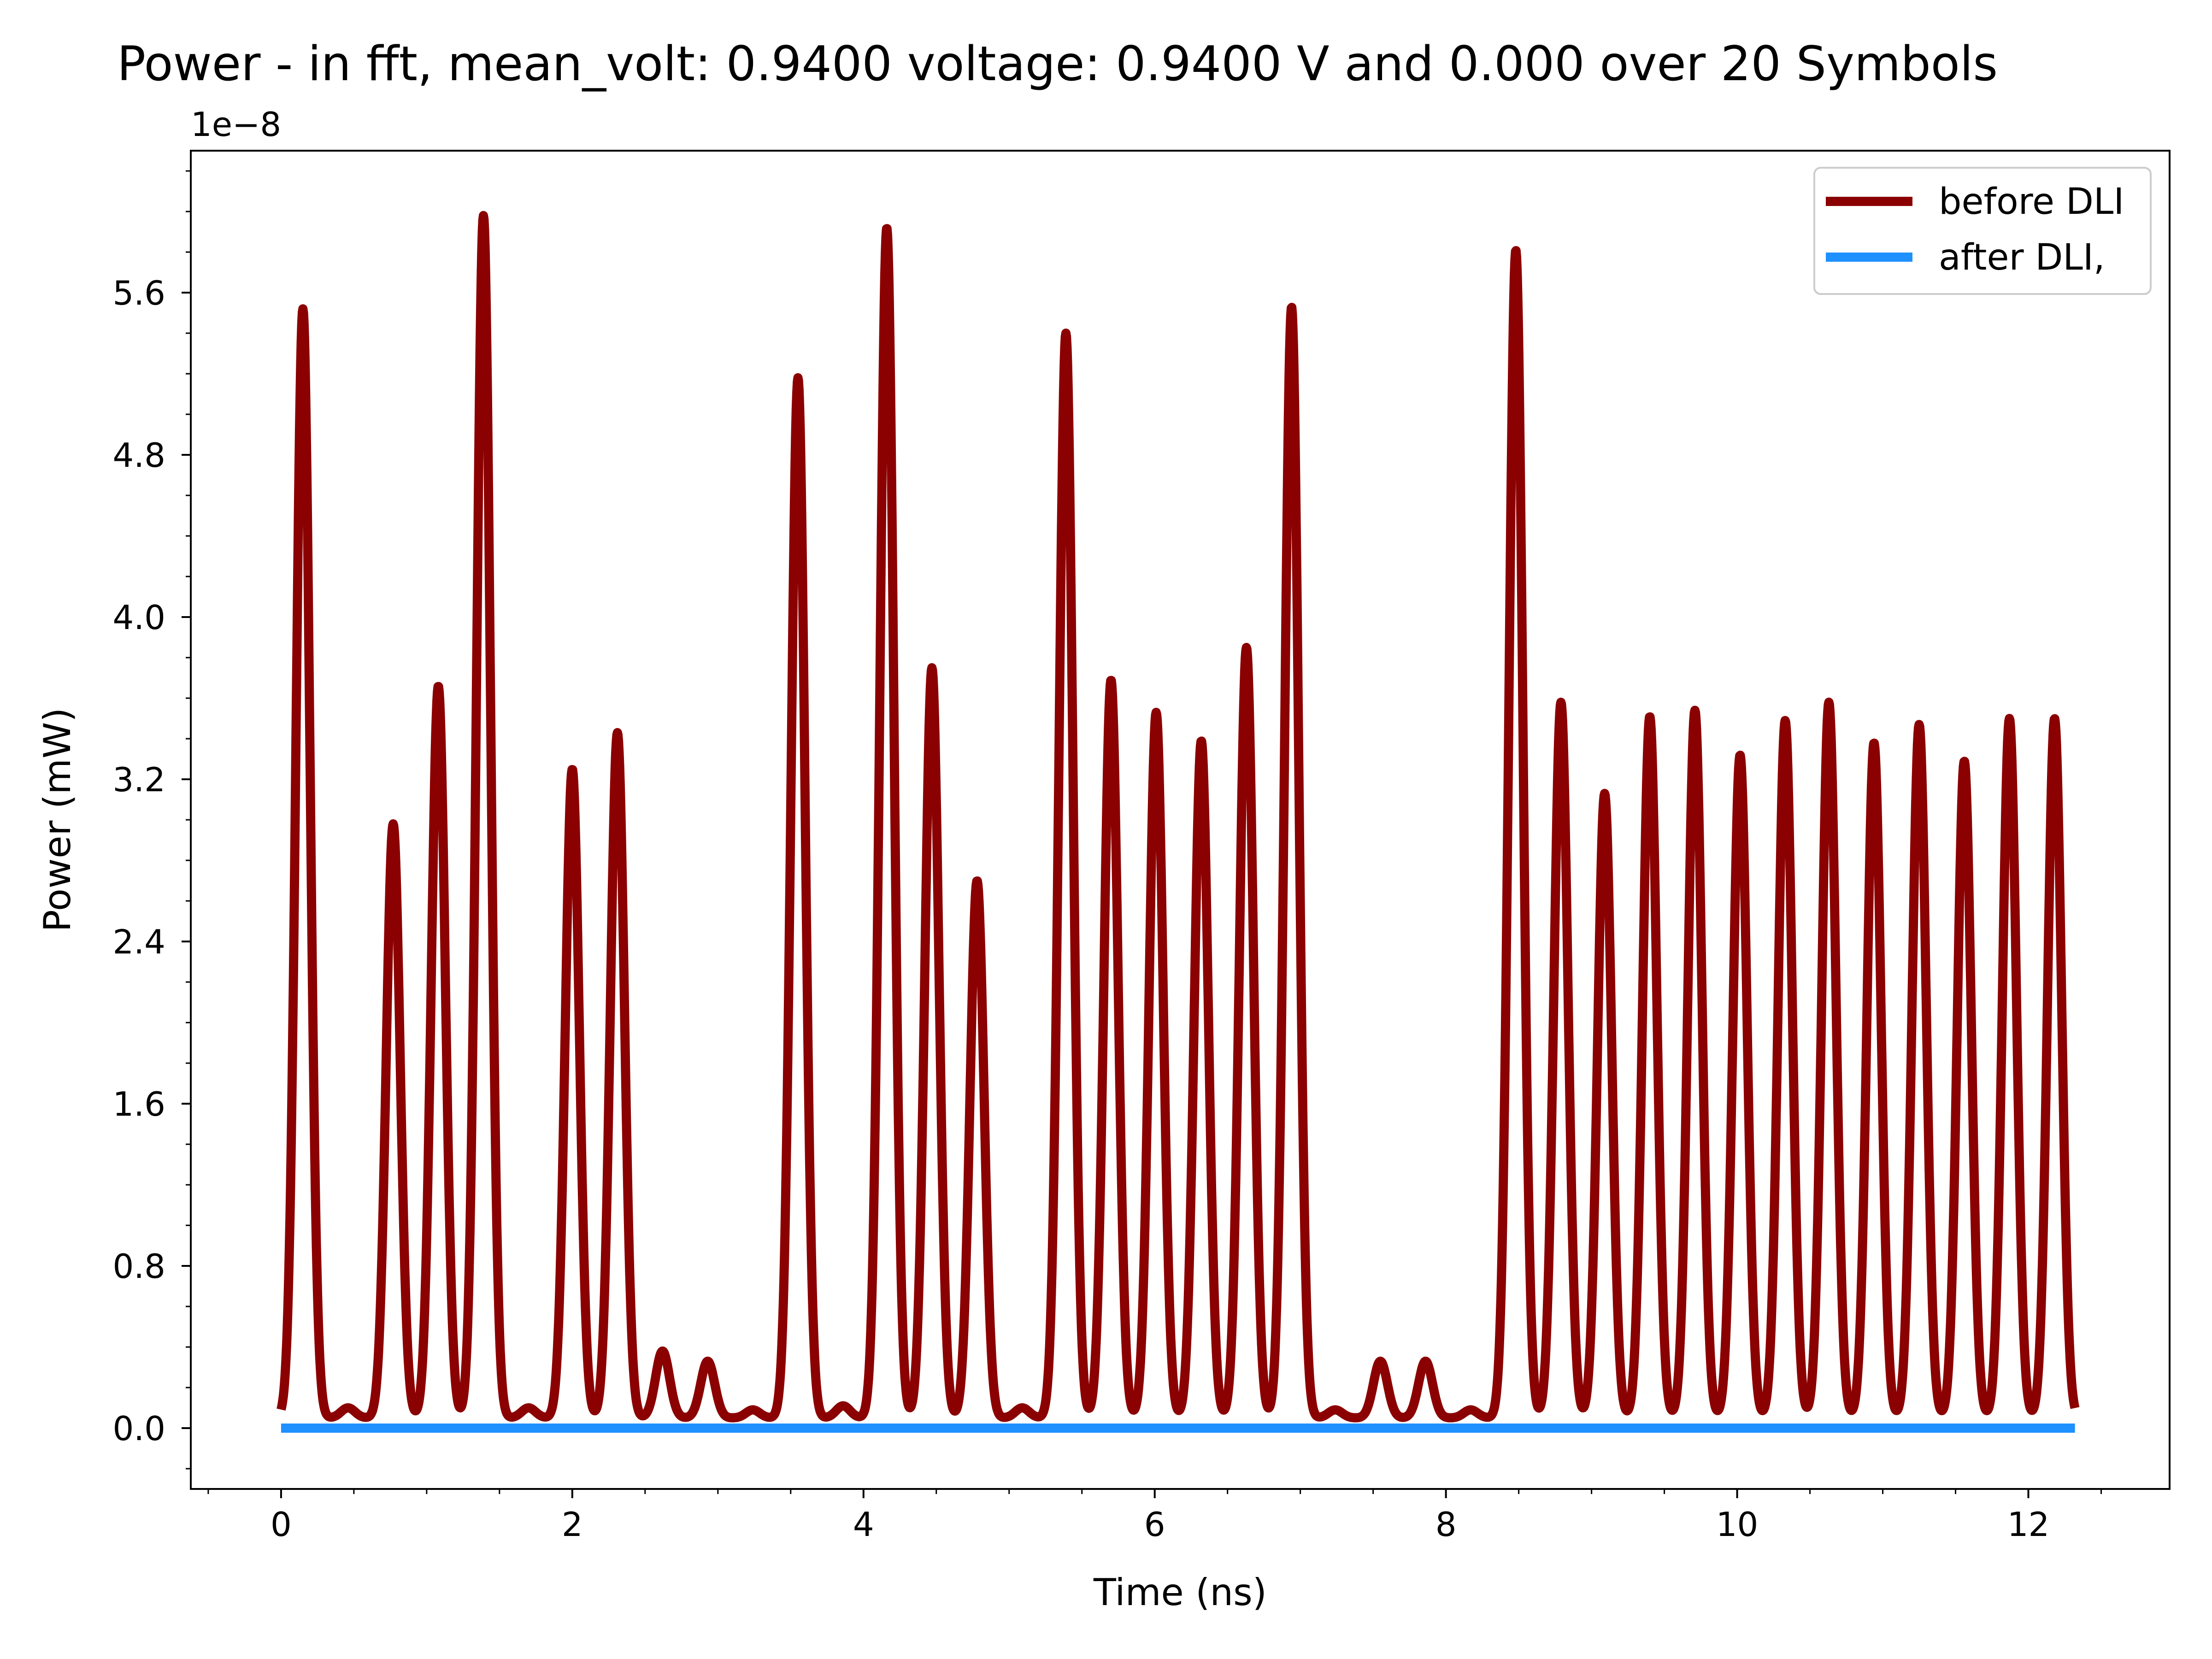 The height and width of the screenshot is (1659, 2212). What do you see at coordinates (138, 455) in the screenshot?
I see `y-tick-label: 4.8` at bounding box center [138, 455].